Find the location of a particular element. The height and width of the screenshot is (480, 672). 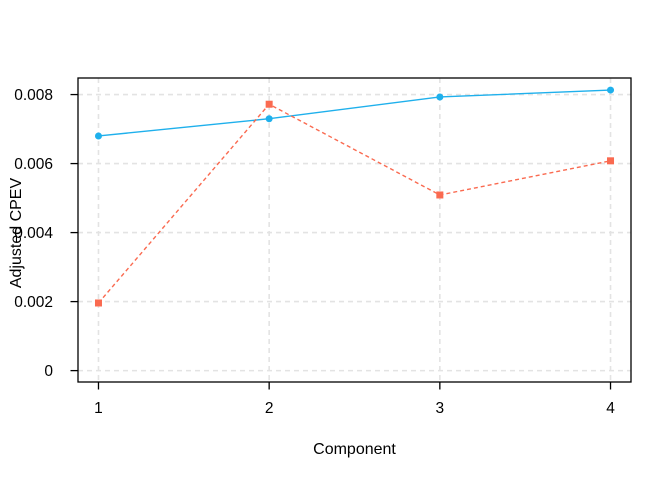

y-tick-label: 0 is located at coordinates (48, 371).